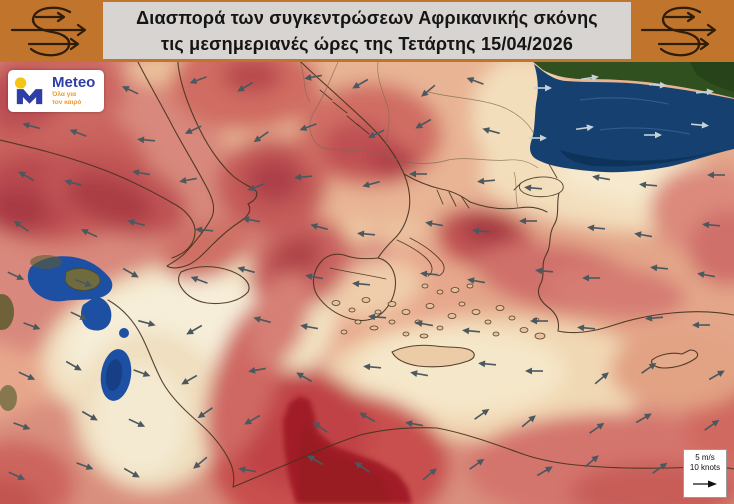  What do you see at coordinates (475, 193) in the screenshot?
I see `north-aegean-coast` at bounding box center [475, 193].